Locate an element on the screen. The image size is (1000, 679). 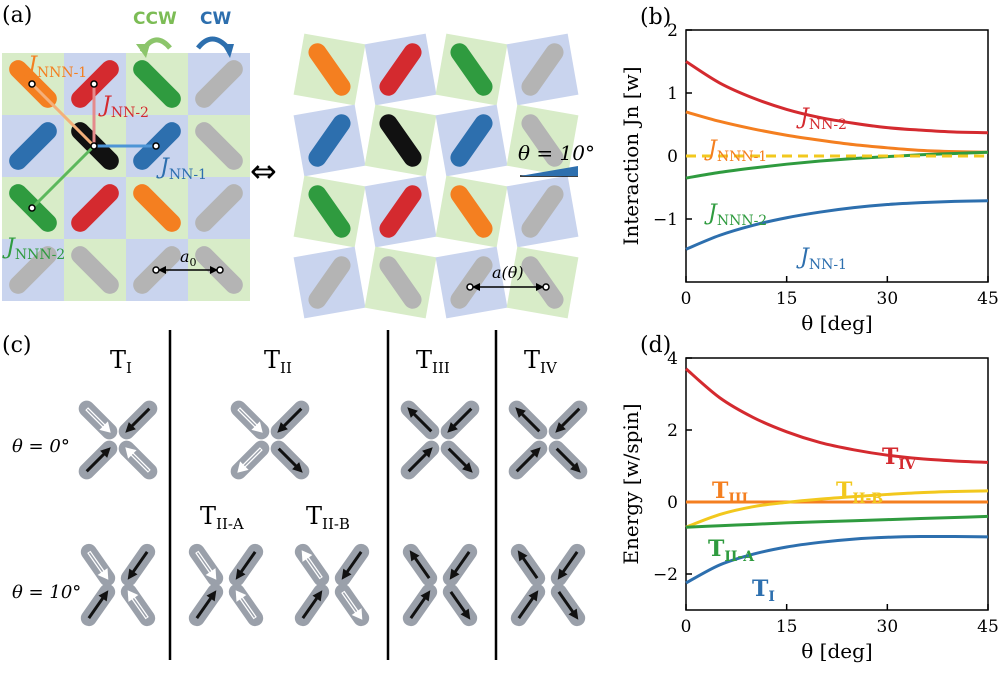
a0-arrowhead-right-icon is located at coordinates (214, 270).